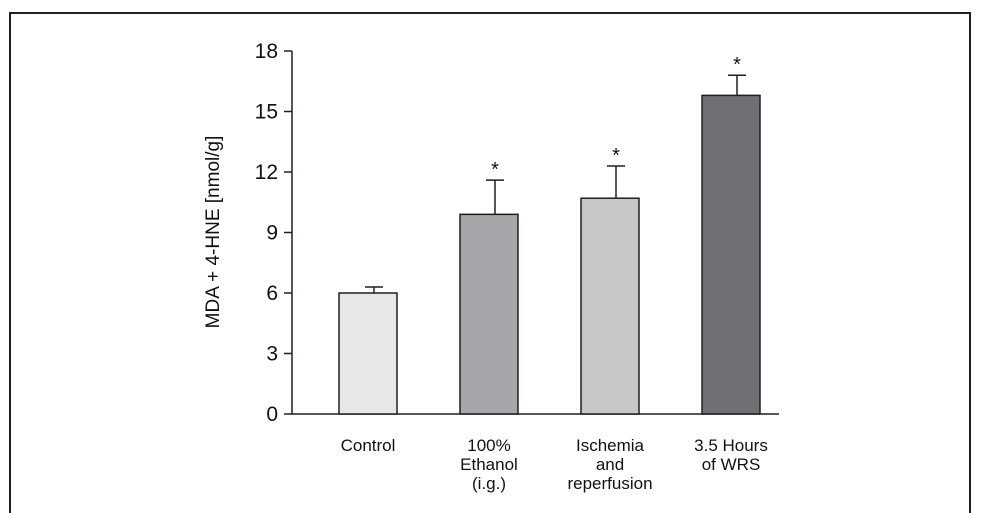 This screenshot has width=981, height=513. I want to click on y-tick-label: 0, so click(272, 414).